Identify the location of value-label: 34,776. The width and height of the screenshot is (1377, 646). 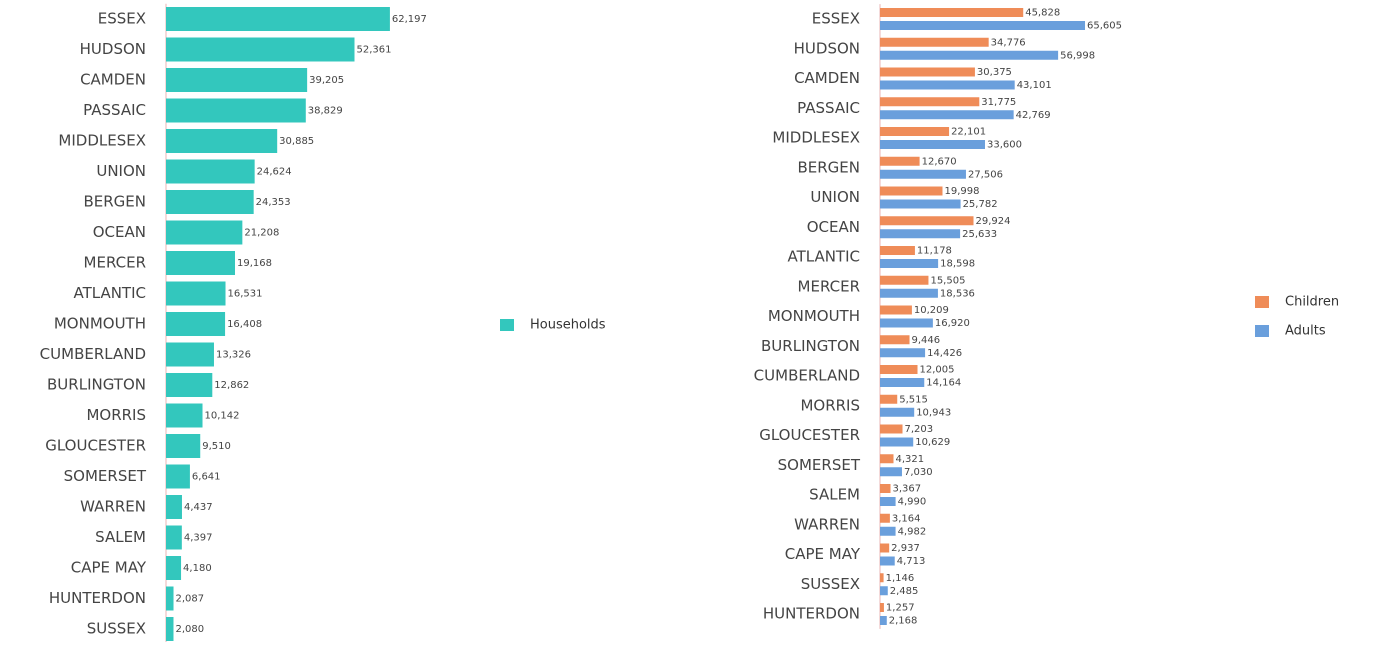
(1008, 42).